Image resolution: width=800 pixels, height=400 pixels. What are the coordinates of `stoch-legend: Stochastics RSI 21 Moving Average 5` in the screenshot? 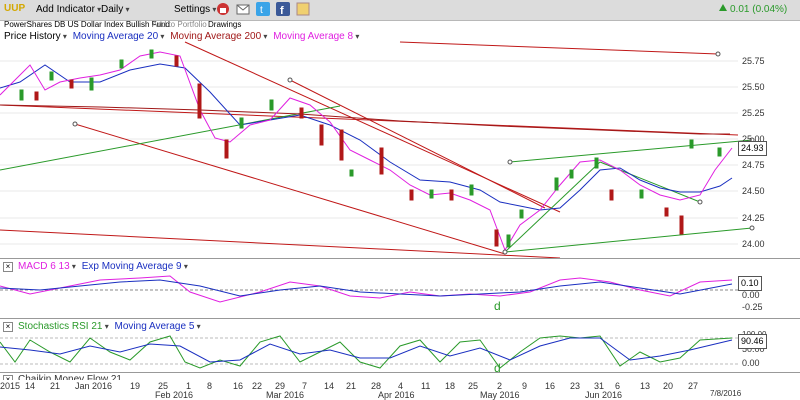 It's located at (111, 326).